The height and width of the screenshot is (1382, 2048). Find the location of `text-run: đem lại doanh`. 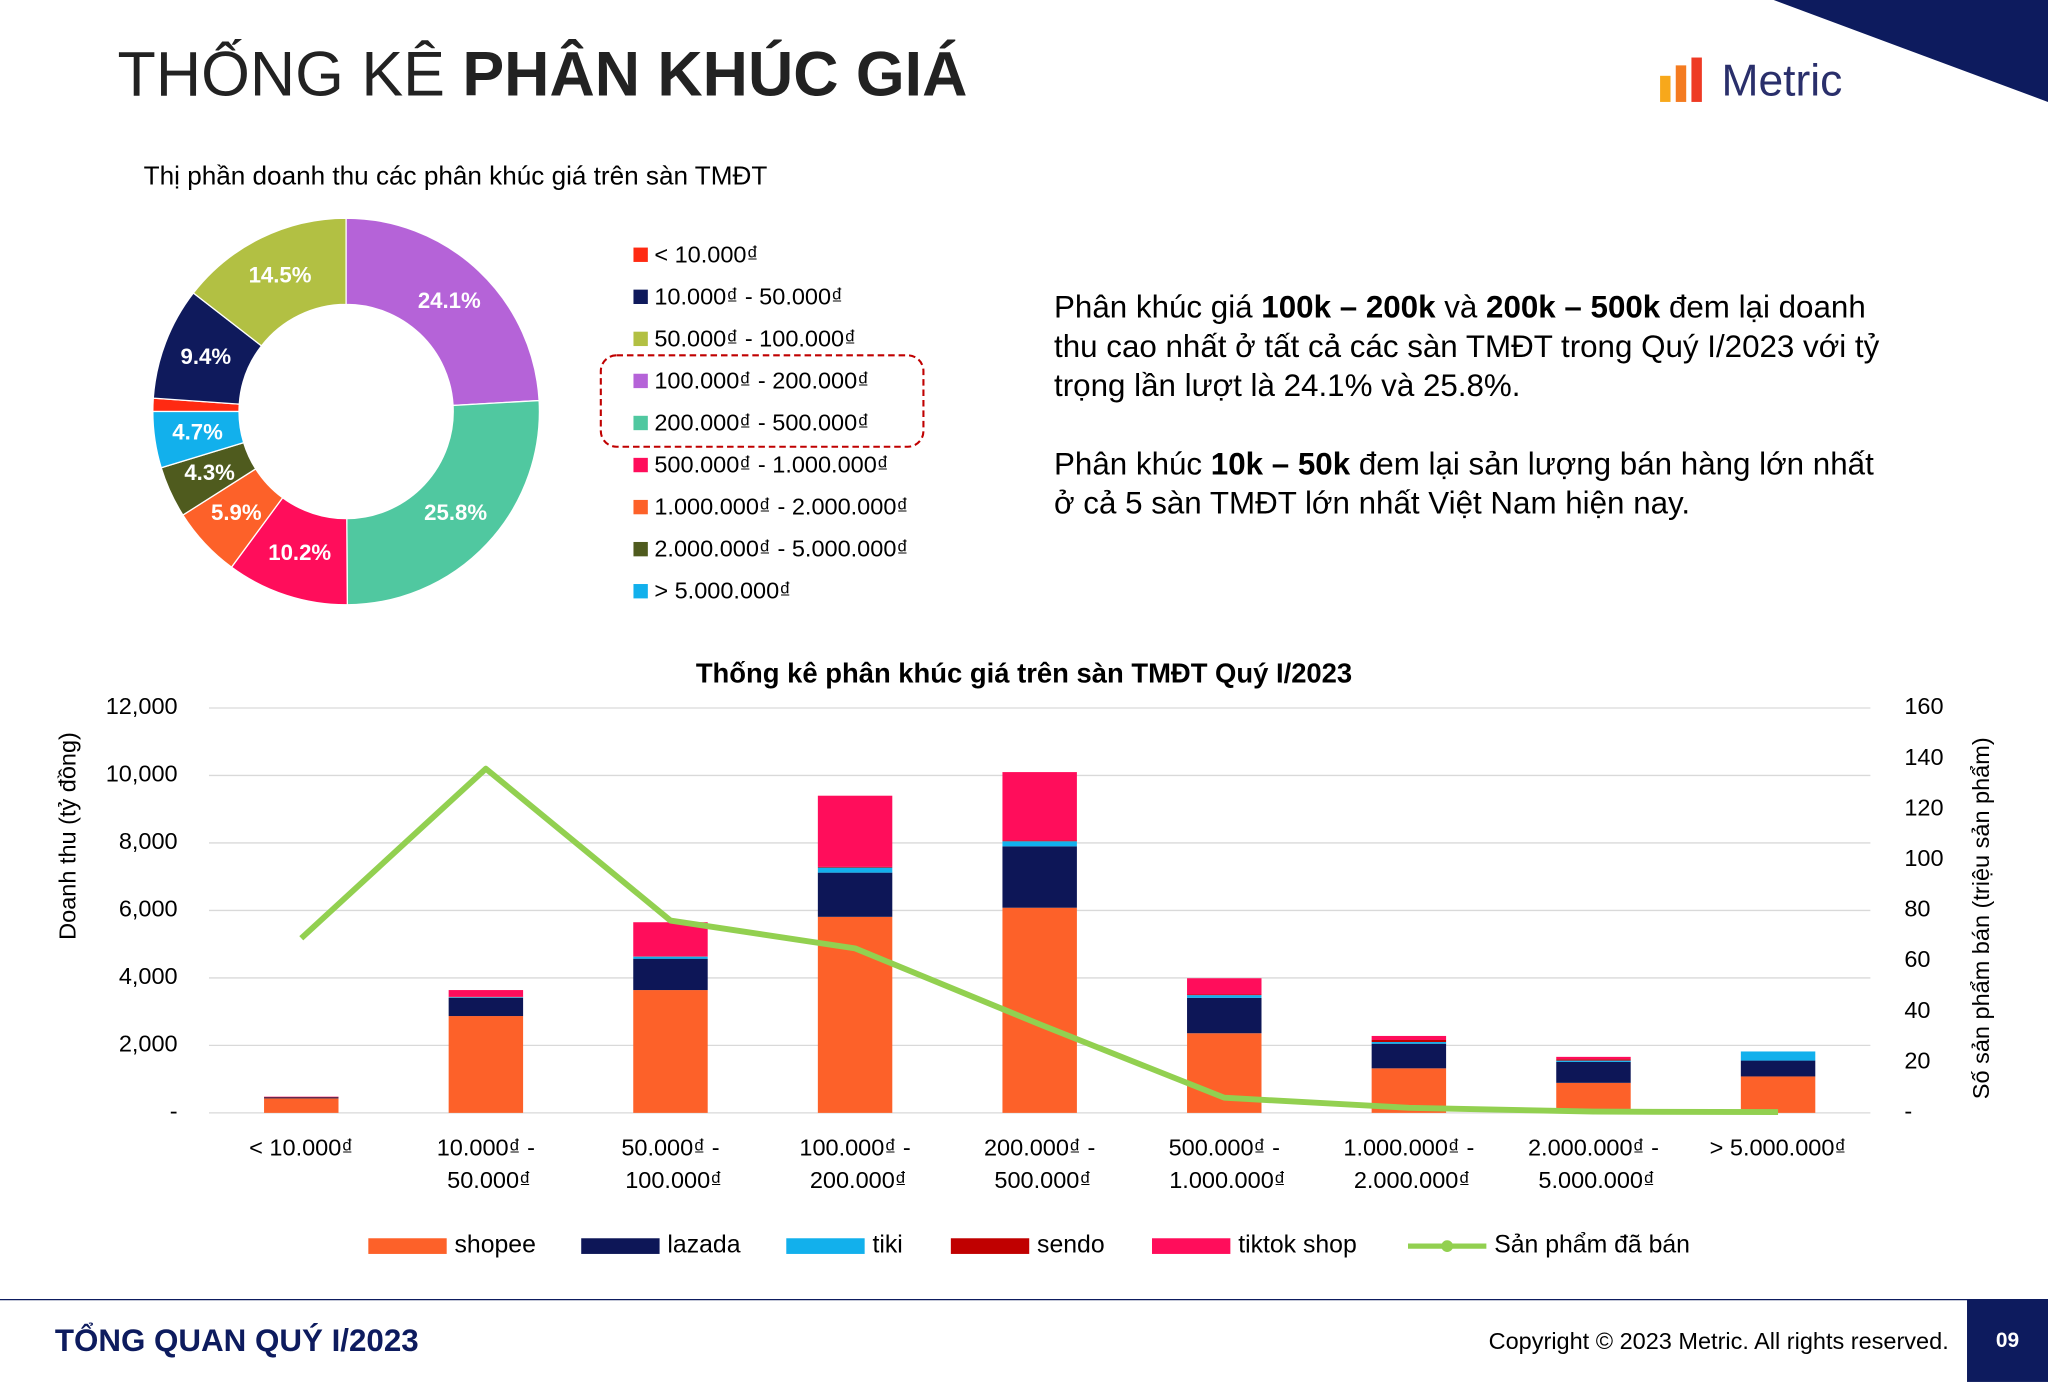

text-run: đem lại doanh is located at coordinates (1763, 307).